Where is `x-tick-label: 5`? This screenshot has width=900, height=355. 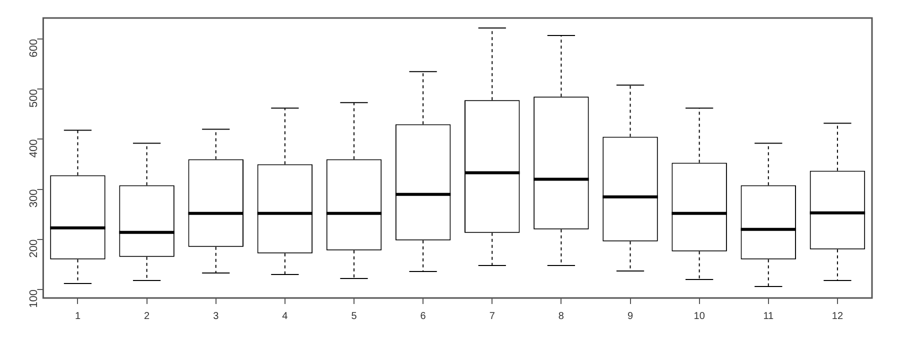 x-tick-label: 5 is located at coordinates (354, 316).